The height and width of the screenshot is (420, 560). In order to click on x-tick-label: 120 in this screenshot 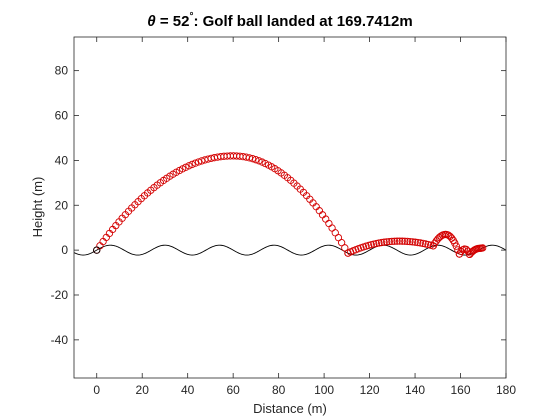, I will do `click(370, 390)`.